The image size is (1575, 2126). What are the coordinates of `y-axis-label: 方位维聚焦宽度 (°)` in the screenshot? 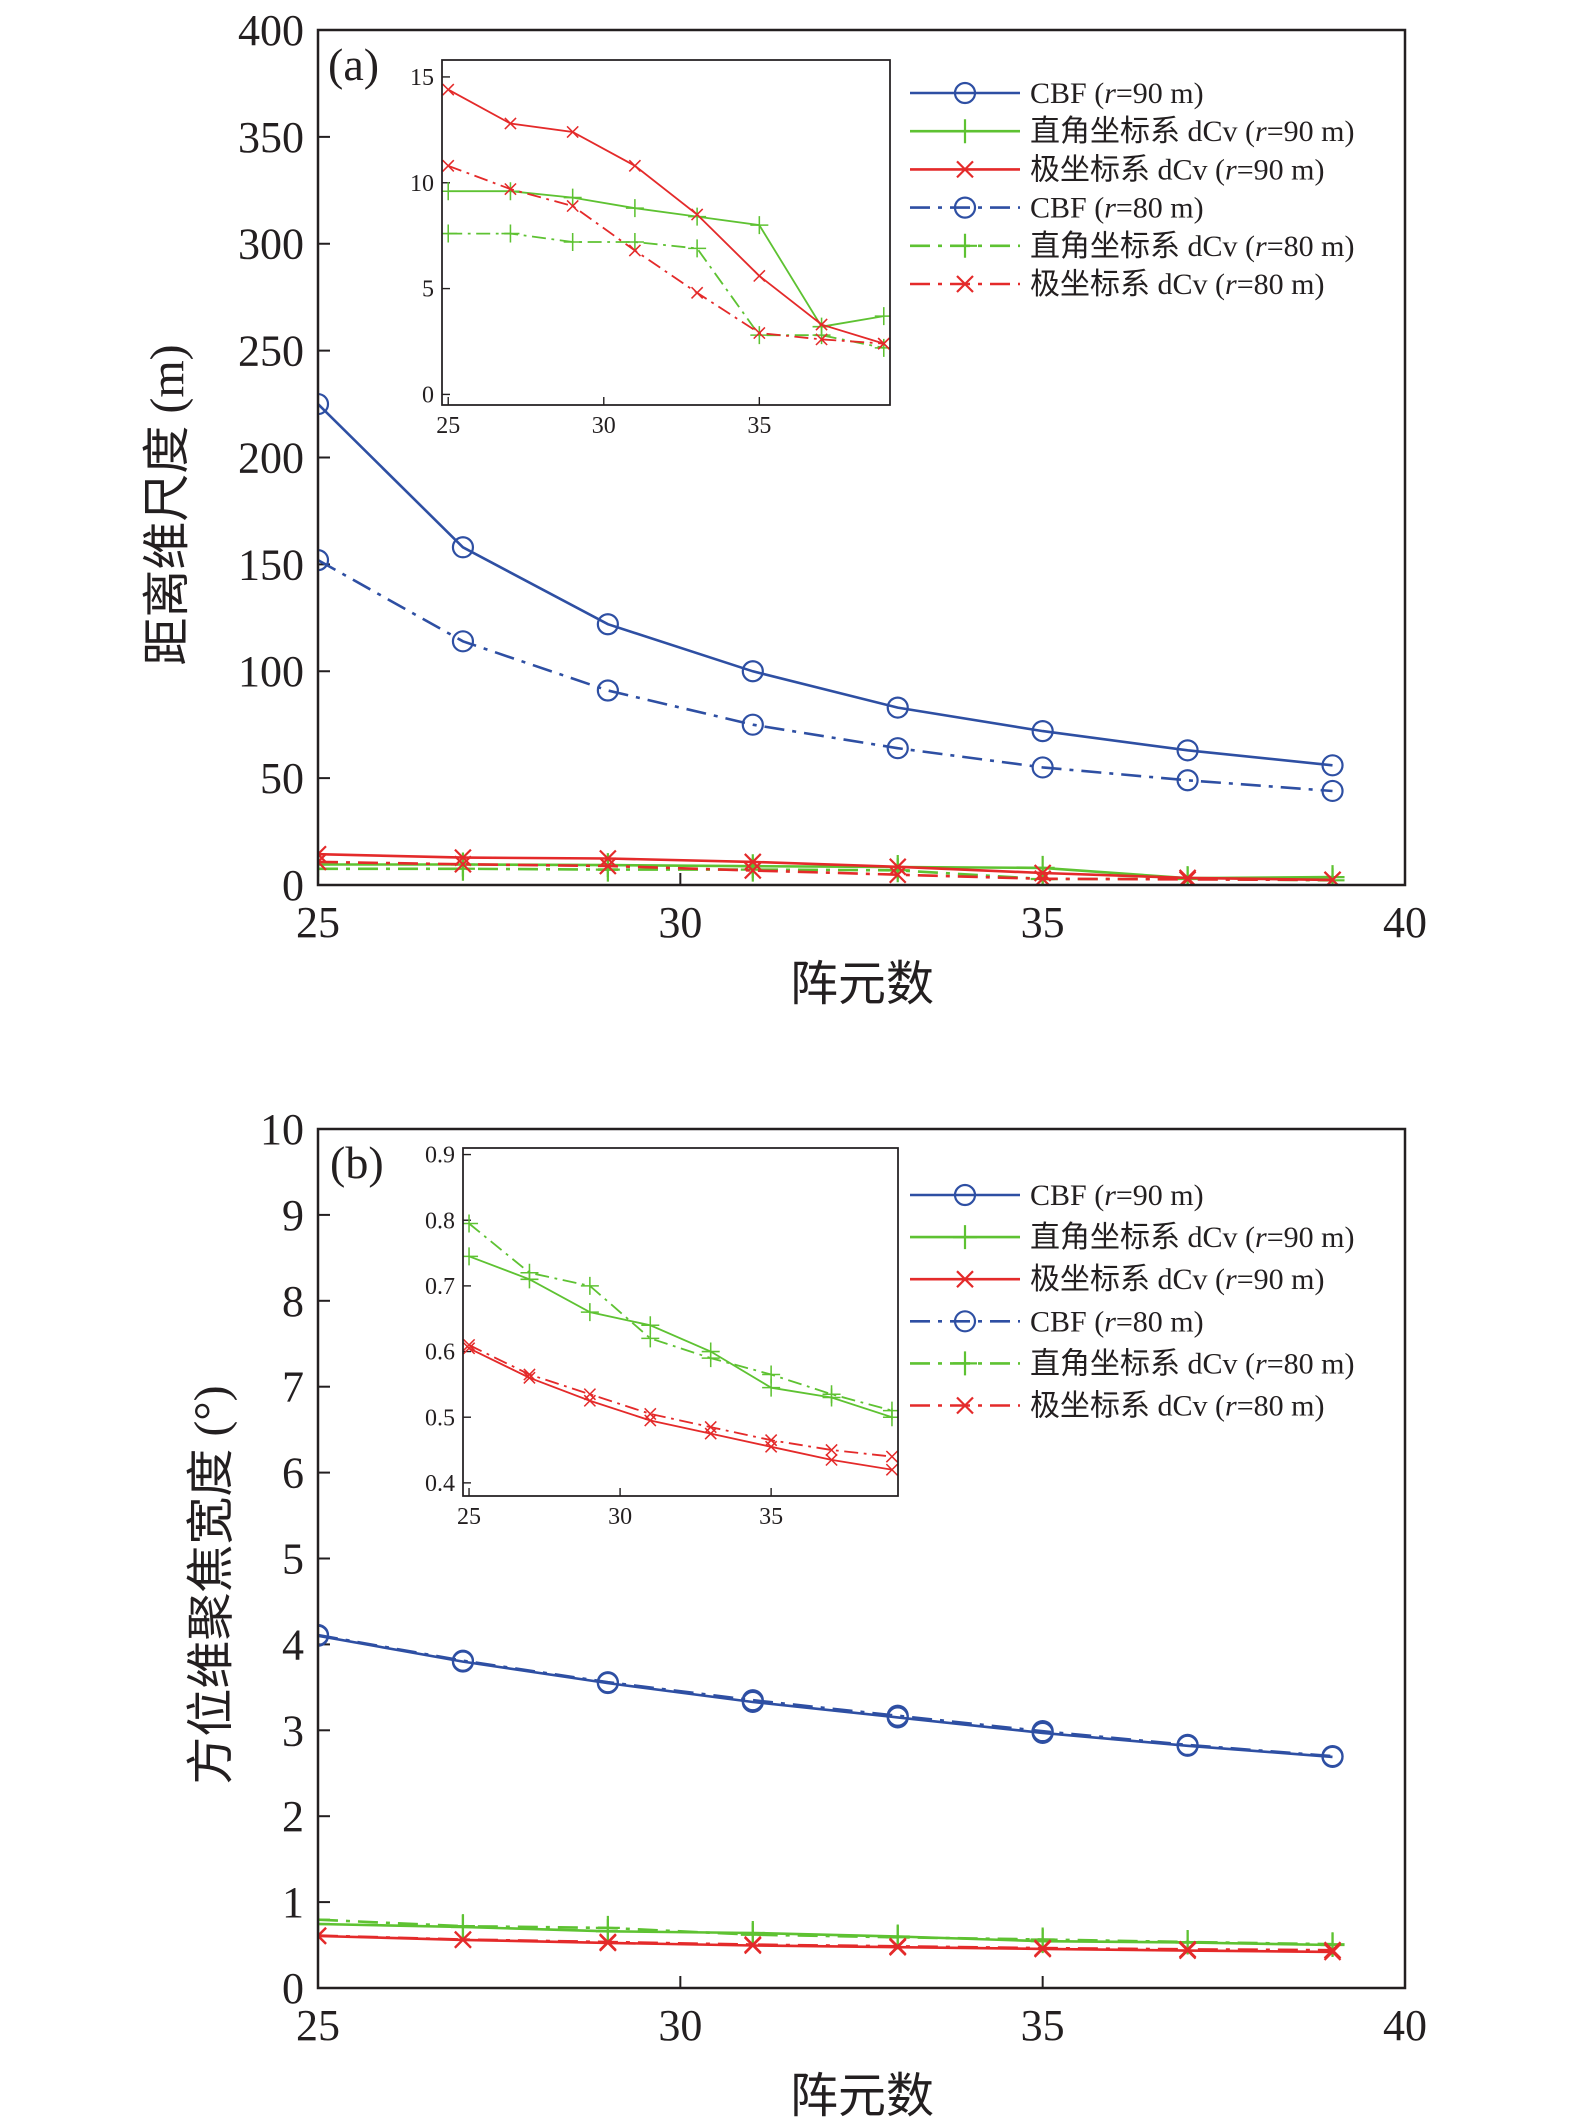 It's located at (211, 1584).